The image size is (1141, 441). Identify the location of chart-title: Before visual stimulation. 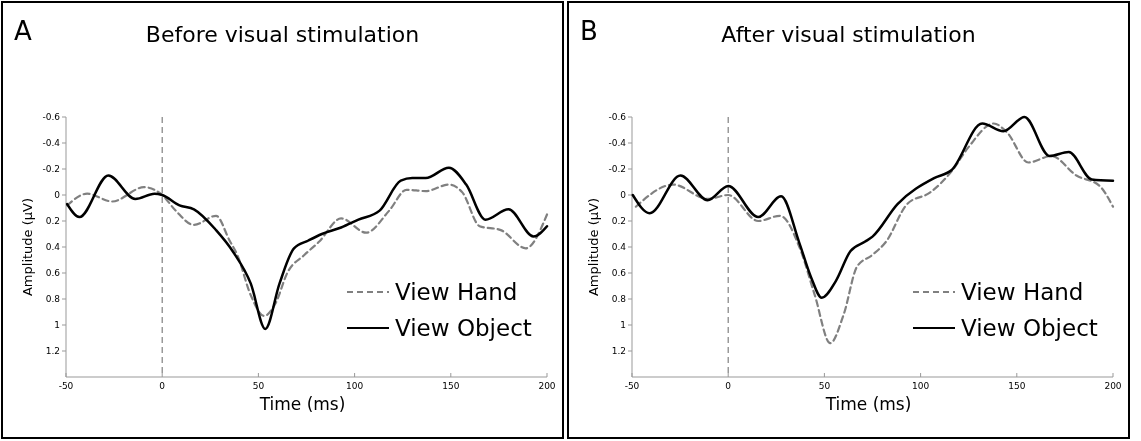
(282, 34).